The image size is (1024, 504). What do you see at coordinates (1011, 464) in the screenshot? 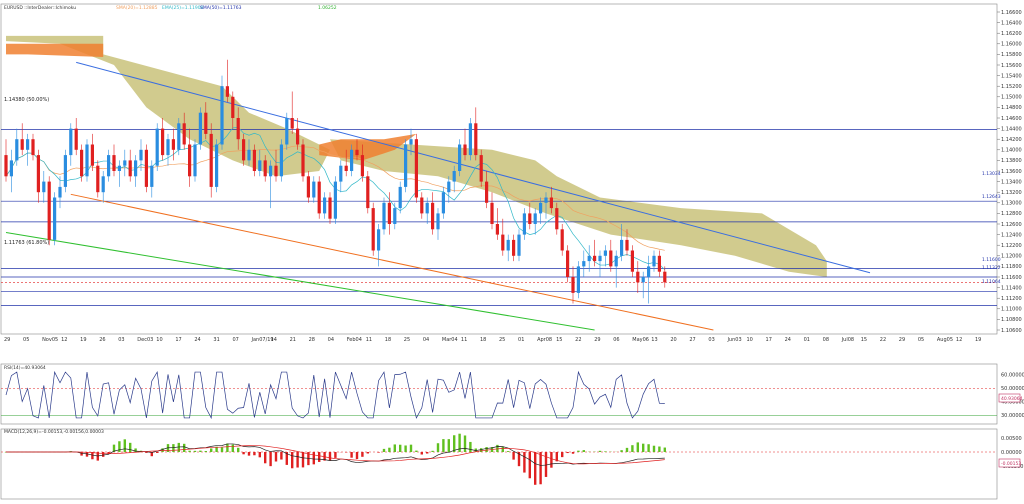
I see `macd-current-value: -0.00153` at bounding box center [1011, 464].